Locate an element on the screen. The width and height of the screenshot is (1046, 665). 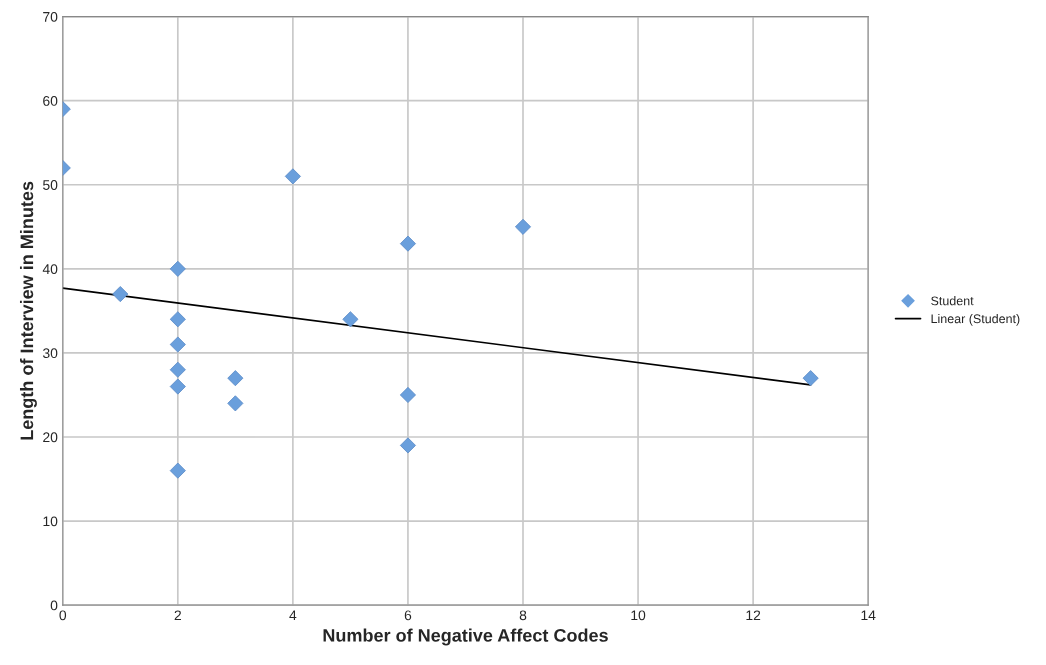
y-tick-label: 60 is located at coordinates (50, 101).